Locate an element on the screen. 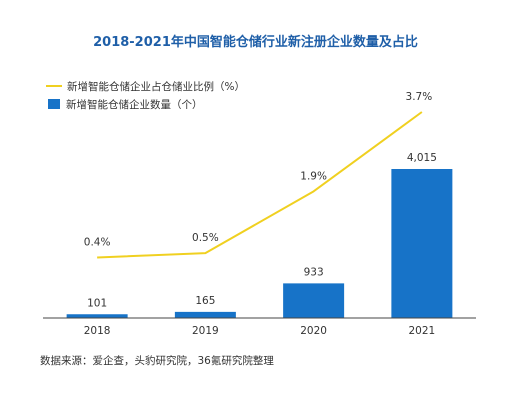 This screenshot has height=401, width=511. bar-2021 is located at coordinates (422, 243).